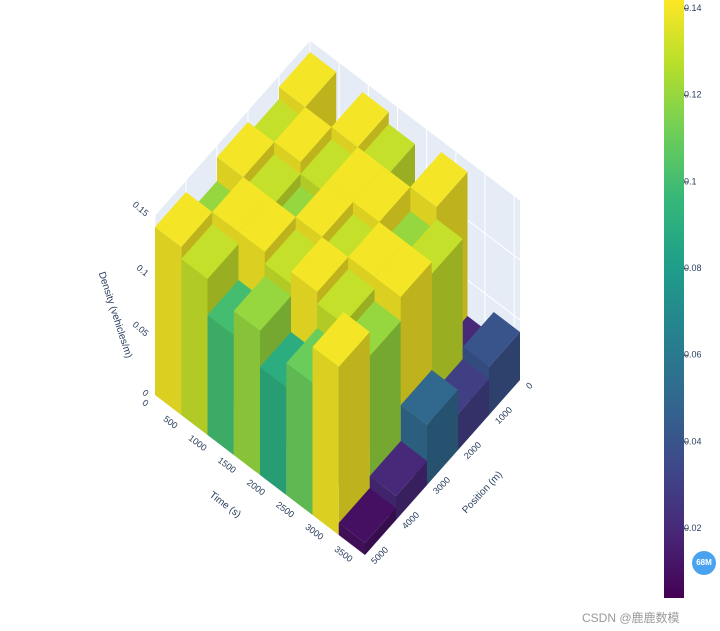 The height and width of the screenshot is (631, 720). I want to click on y-tick-label: 2000, so click(472, 450).